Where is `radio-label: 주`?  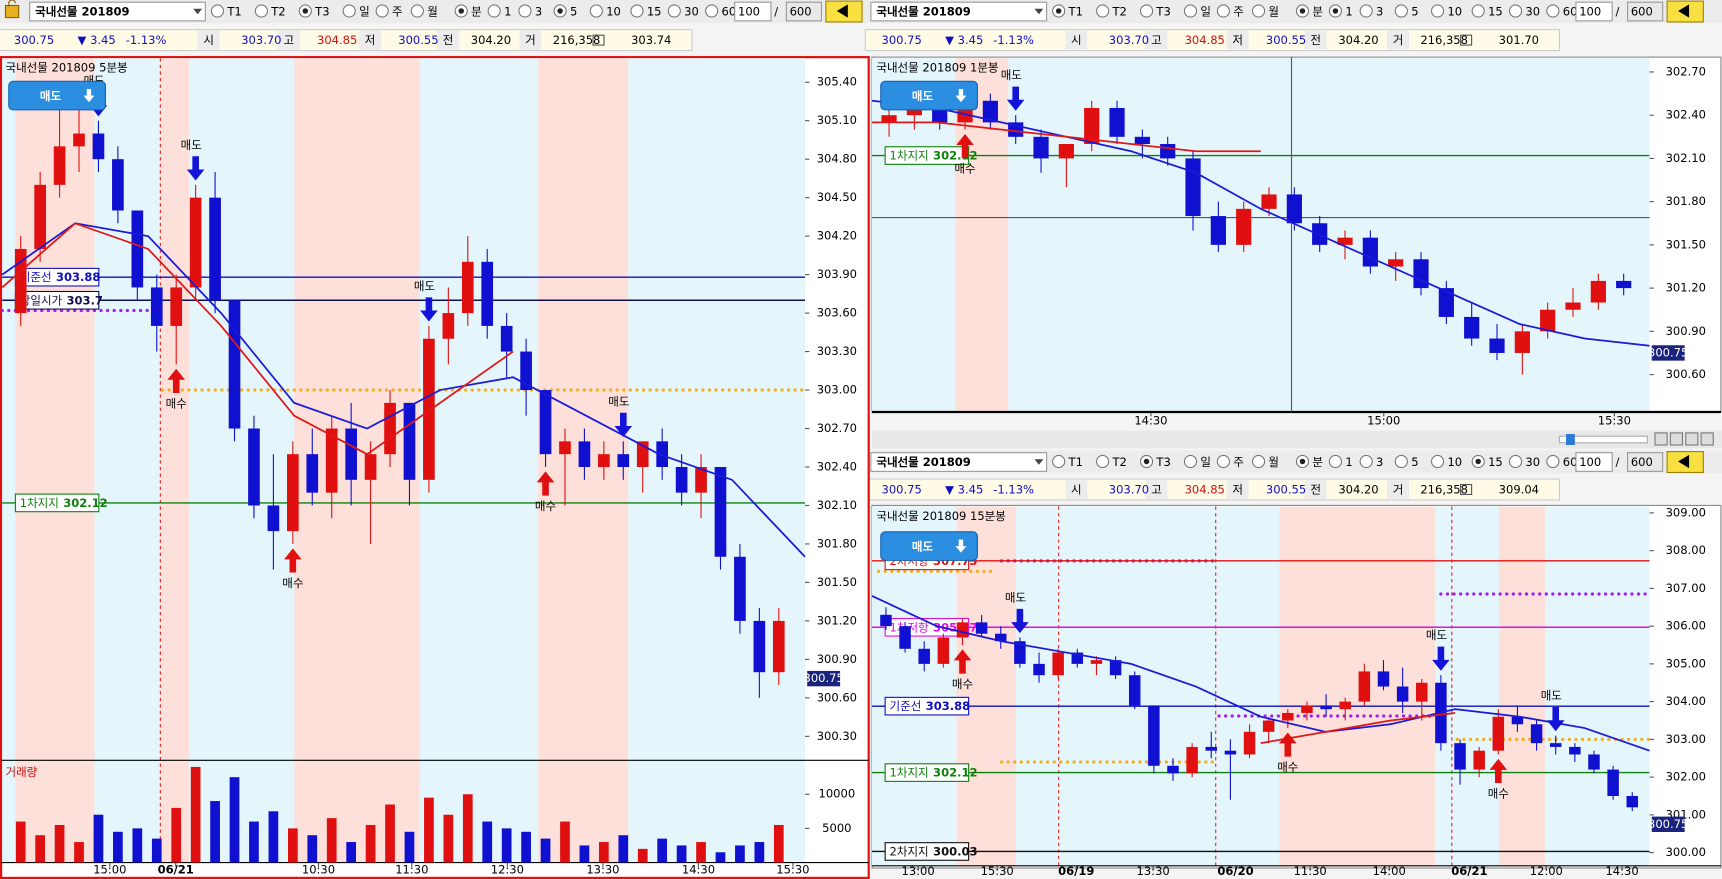
radio-label: 주 is located at coordinates (1238, 462).